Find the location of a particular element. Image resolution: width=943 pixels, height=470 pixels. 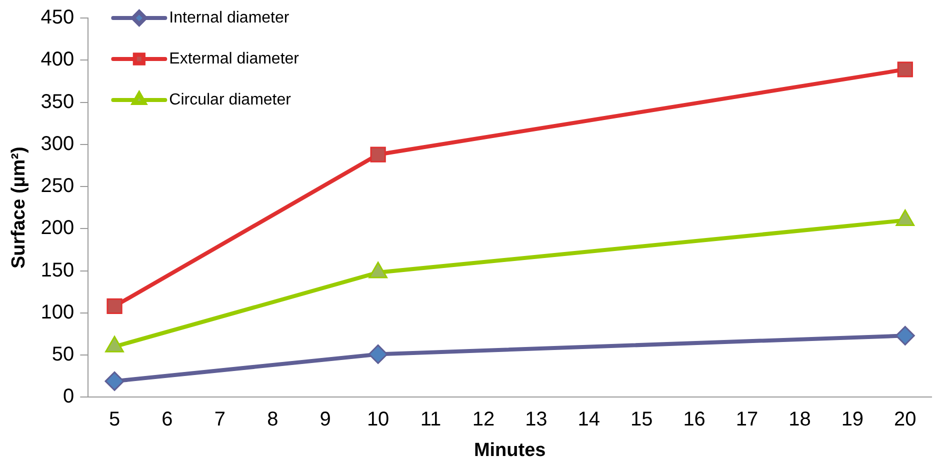

x-tick-label: 17 is located at coordinates (747, 419).